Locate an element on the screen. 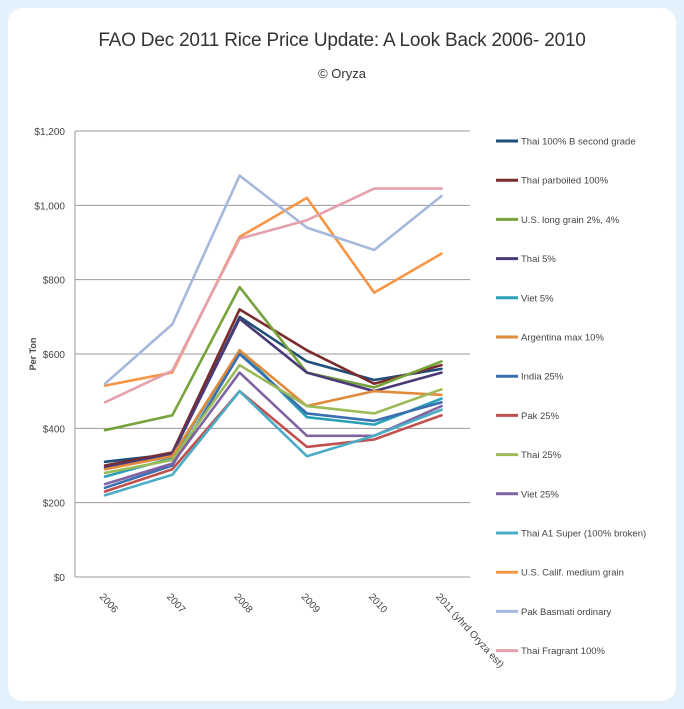 The image size is (684, 709). legend-label: Thai 5% is located at coordinates (538, 259).